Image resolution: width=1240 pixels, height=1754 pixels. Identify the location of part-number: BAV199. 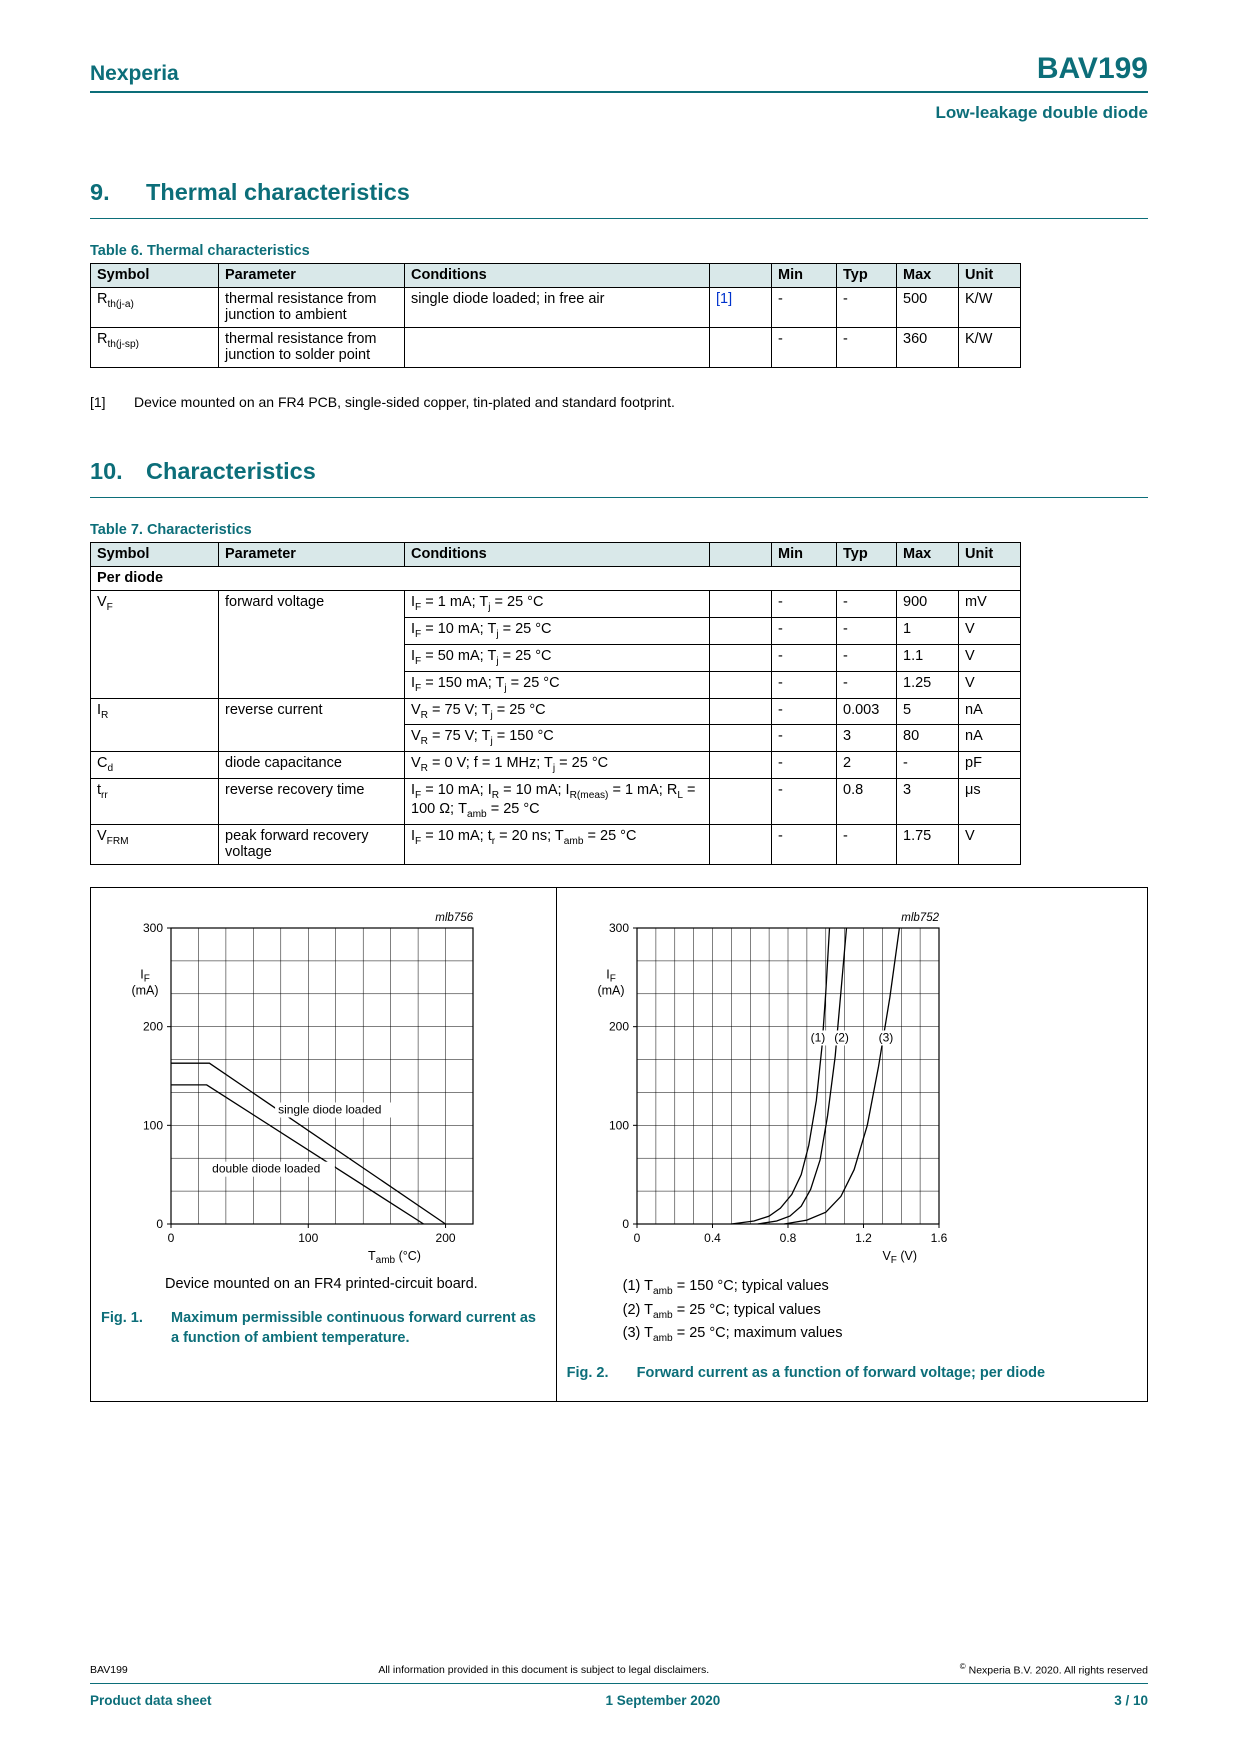
(1092, 68).